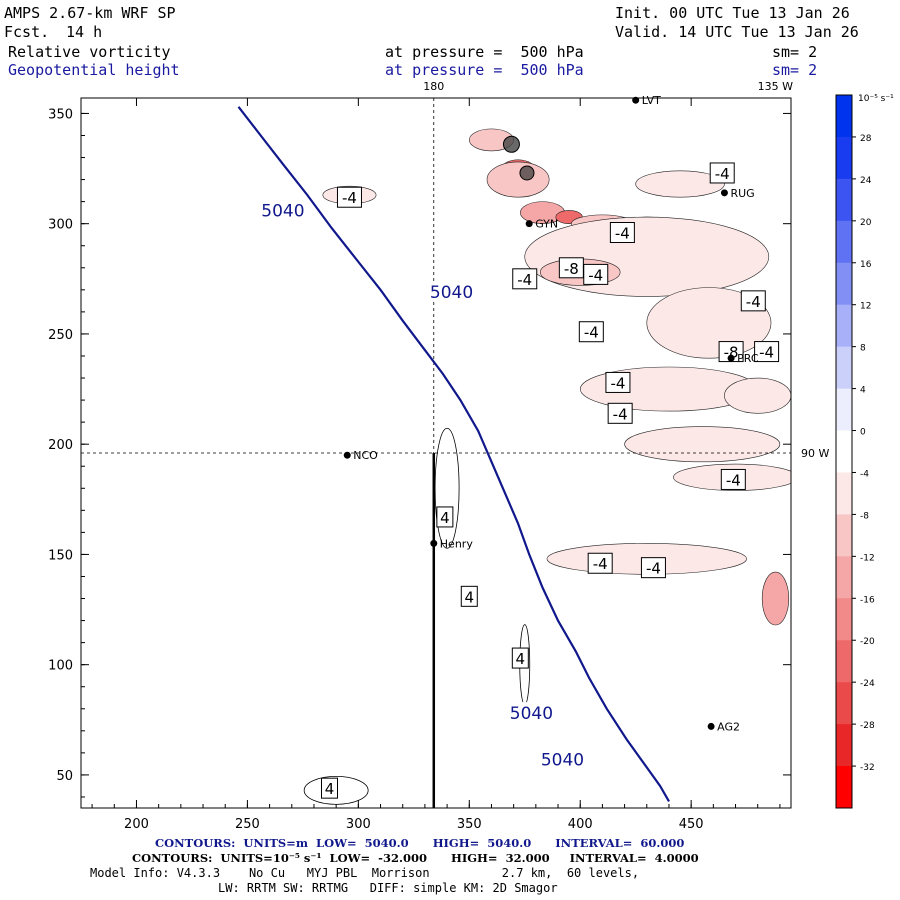  I want to click on colorbar-tick-label: 12, so click(865, 307).